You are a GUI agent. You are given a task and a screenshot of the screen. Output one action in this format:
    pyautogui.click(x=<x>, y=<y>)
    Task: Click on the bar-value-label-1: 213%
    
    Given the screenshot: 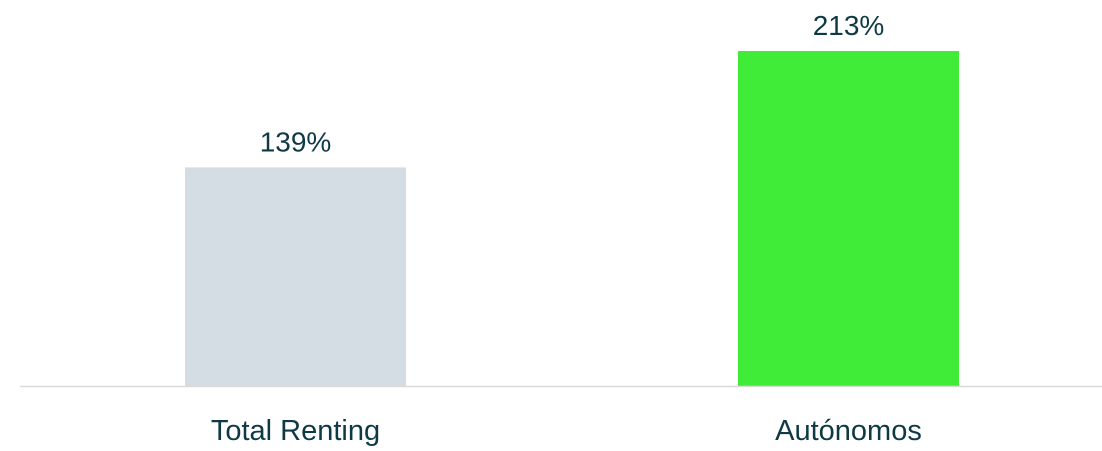 What is the action you would take?
    pyautogui.click(x=849, y=25)
    